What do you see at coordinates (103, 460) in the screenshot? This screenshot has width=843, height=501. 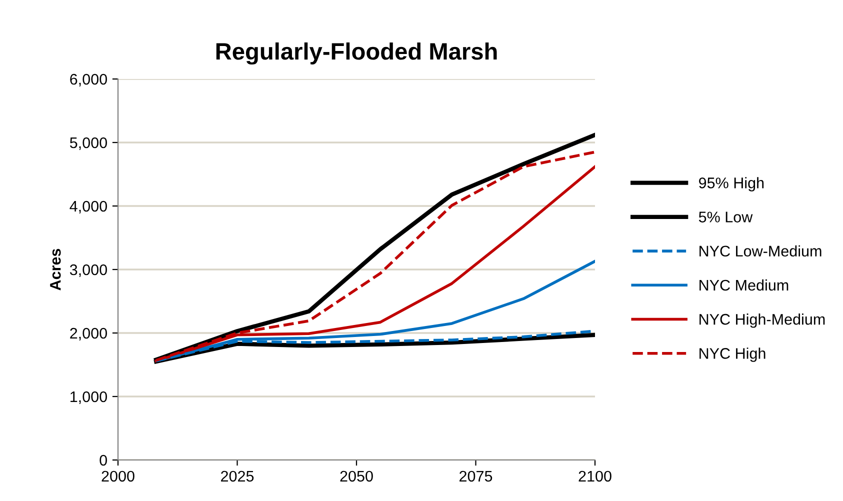 I see `y-tick-label: 0` at bounding box center [103, 460].